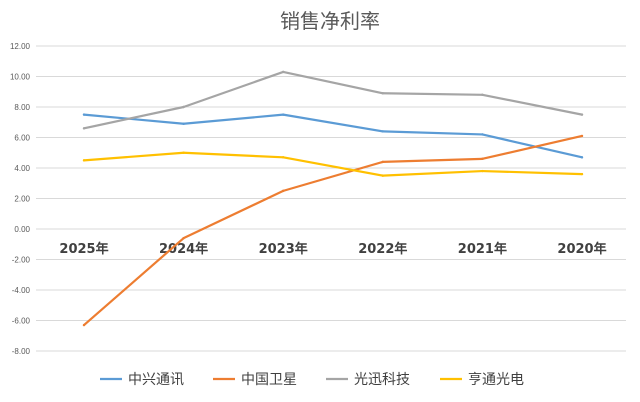  What do you see at coordinates (269, 380) in the screenshot?
I see `legend-label: 中国卫星` at bounding box center [269, 380].